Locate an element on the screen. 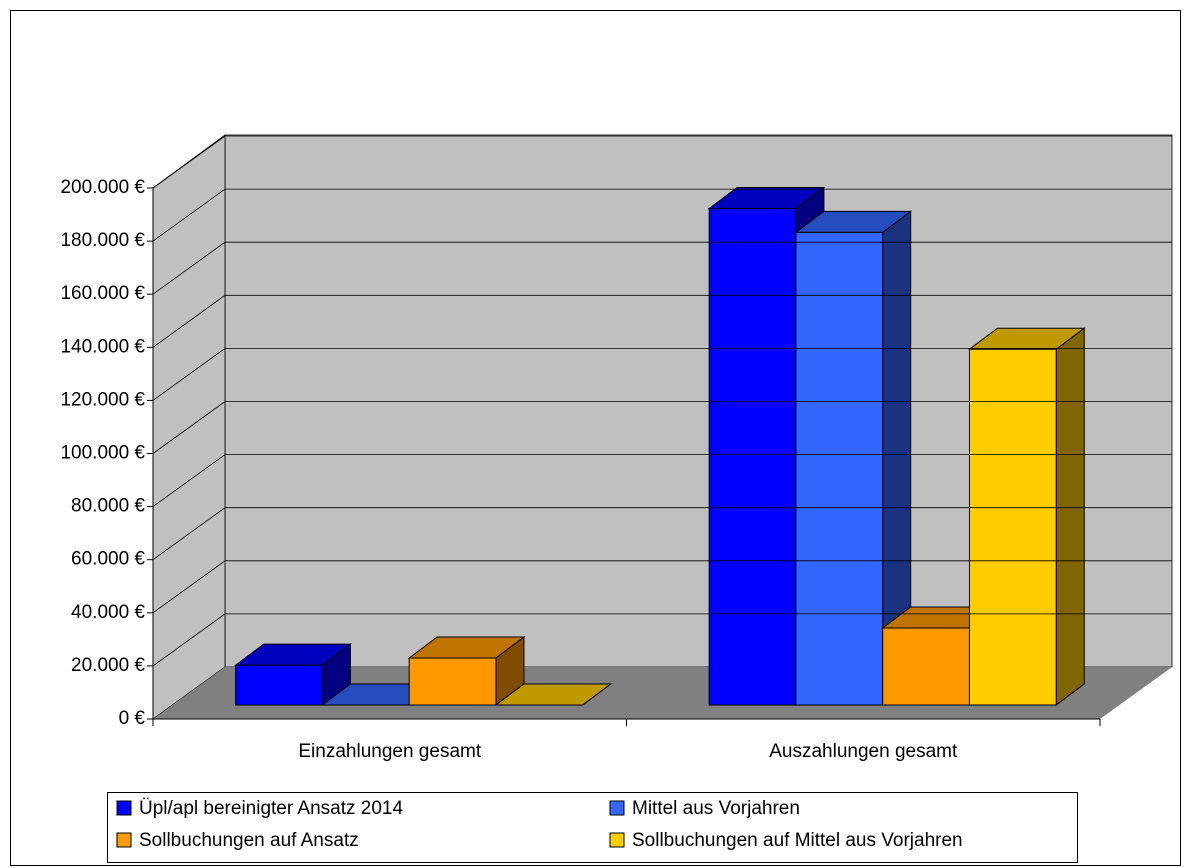 Image resolution: width=1192 pixels, height=868 pixels. y-tick-label: 0 € is located at coordinates (132, 718).